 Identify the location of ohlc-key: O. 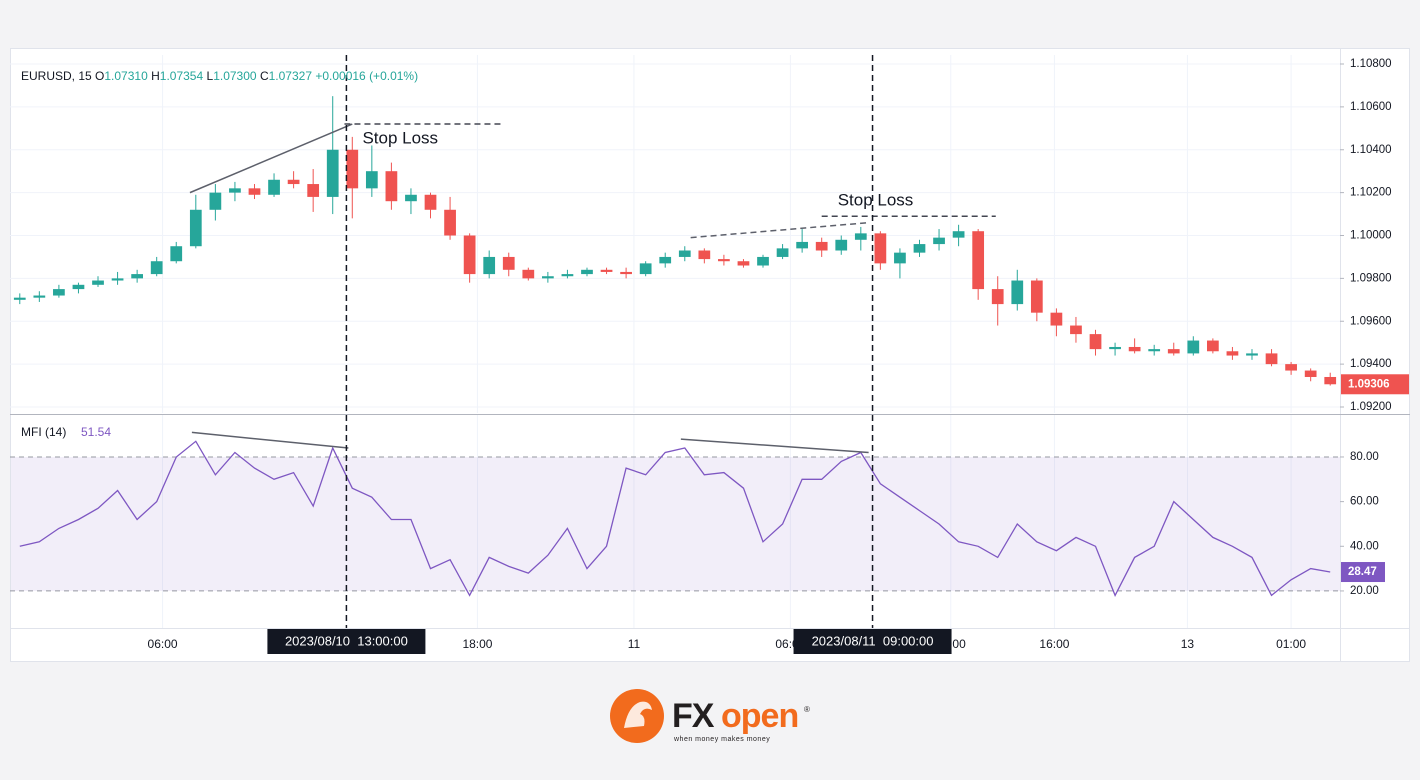
(99, 76).